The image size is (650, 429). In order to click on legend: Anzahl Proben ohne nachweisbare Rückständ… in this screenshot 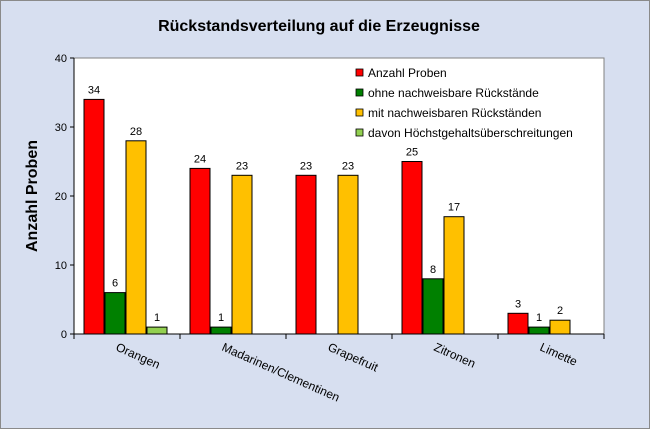, I will do `click(464, 103)`.